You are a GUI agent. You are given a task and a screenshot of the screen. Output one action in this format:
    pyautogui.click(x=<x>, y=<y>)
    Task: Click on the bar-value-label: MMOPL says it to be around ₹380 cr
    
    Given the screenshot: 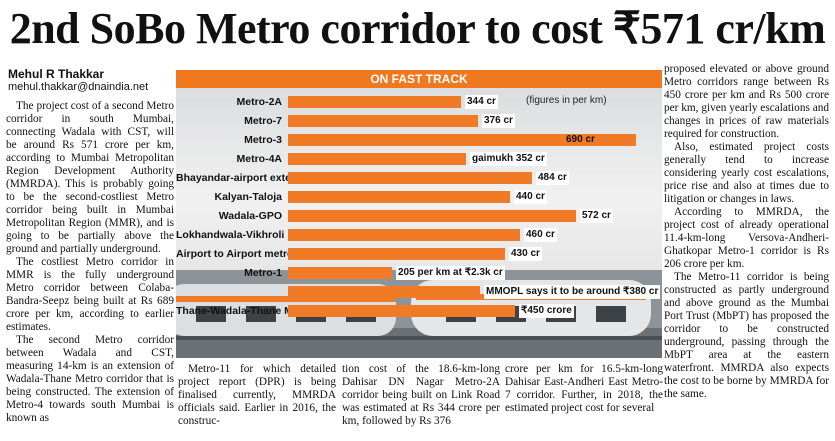 What is the action you would take?
    pyautogui.click(x=572, y=292)
    